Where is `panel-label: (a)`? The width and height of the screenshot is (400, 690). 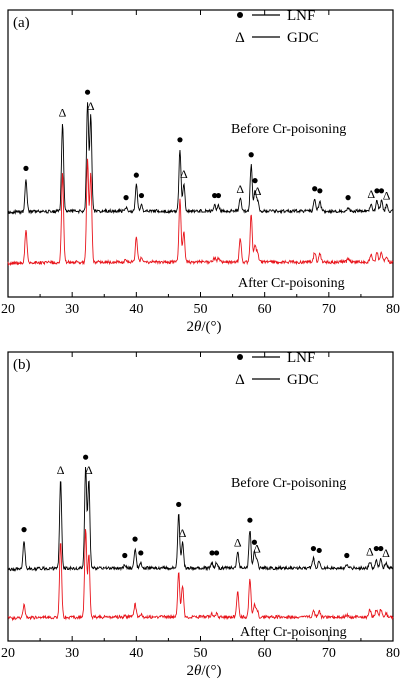 panel-label: (a) is located at coordinates (21, 23).